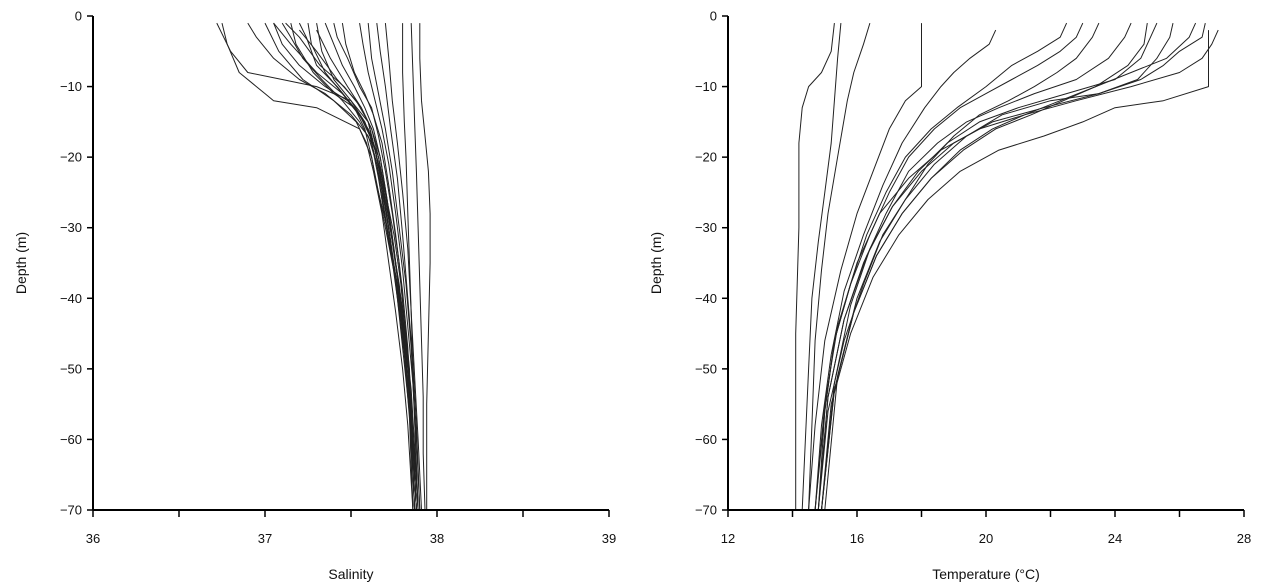 This screenshot has height=585, width=1263. What do you see at coordinates (706, 157) in the screenshot?
I see `temperature-y-tick-label: −20` at bounding box center [706, 157].